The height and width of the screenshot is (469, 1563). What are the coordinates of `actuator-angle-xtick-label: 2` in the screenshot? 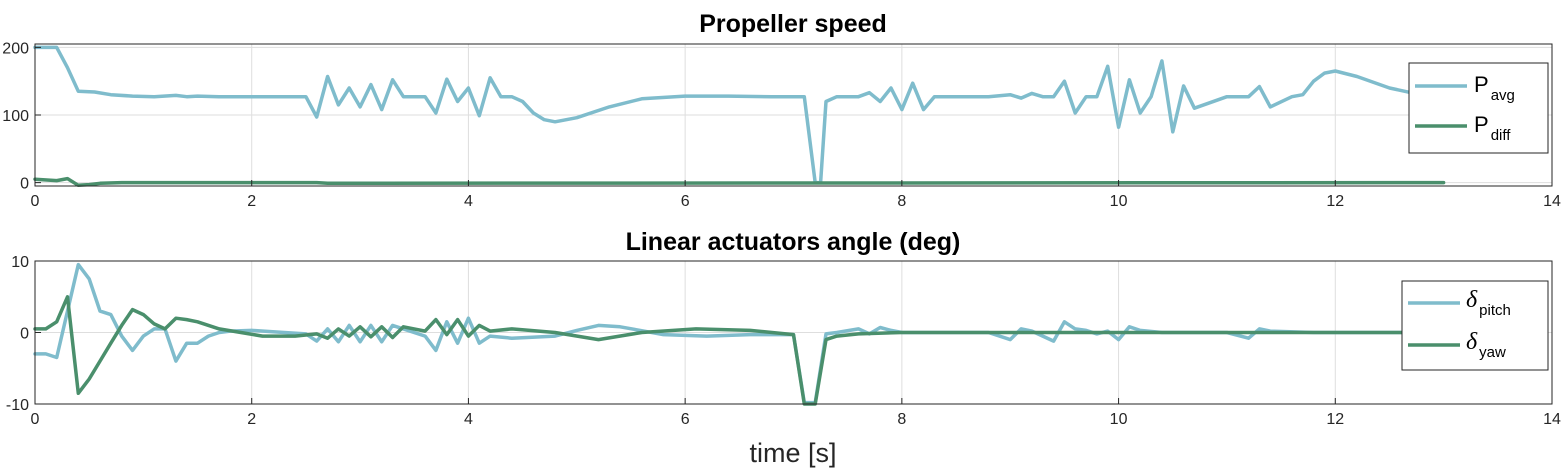 It's located at (251, 419).